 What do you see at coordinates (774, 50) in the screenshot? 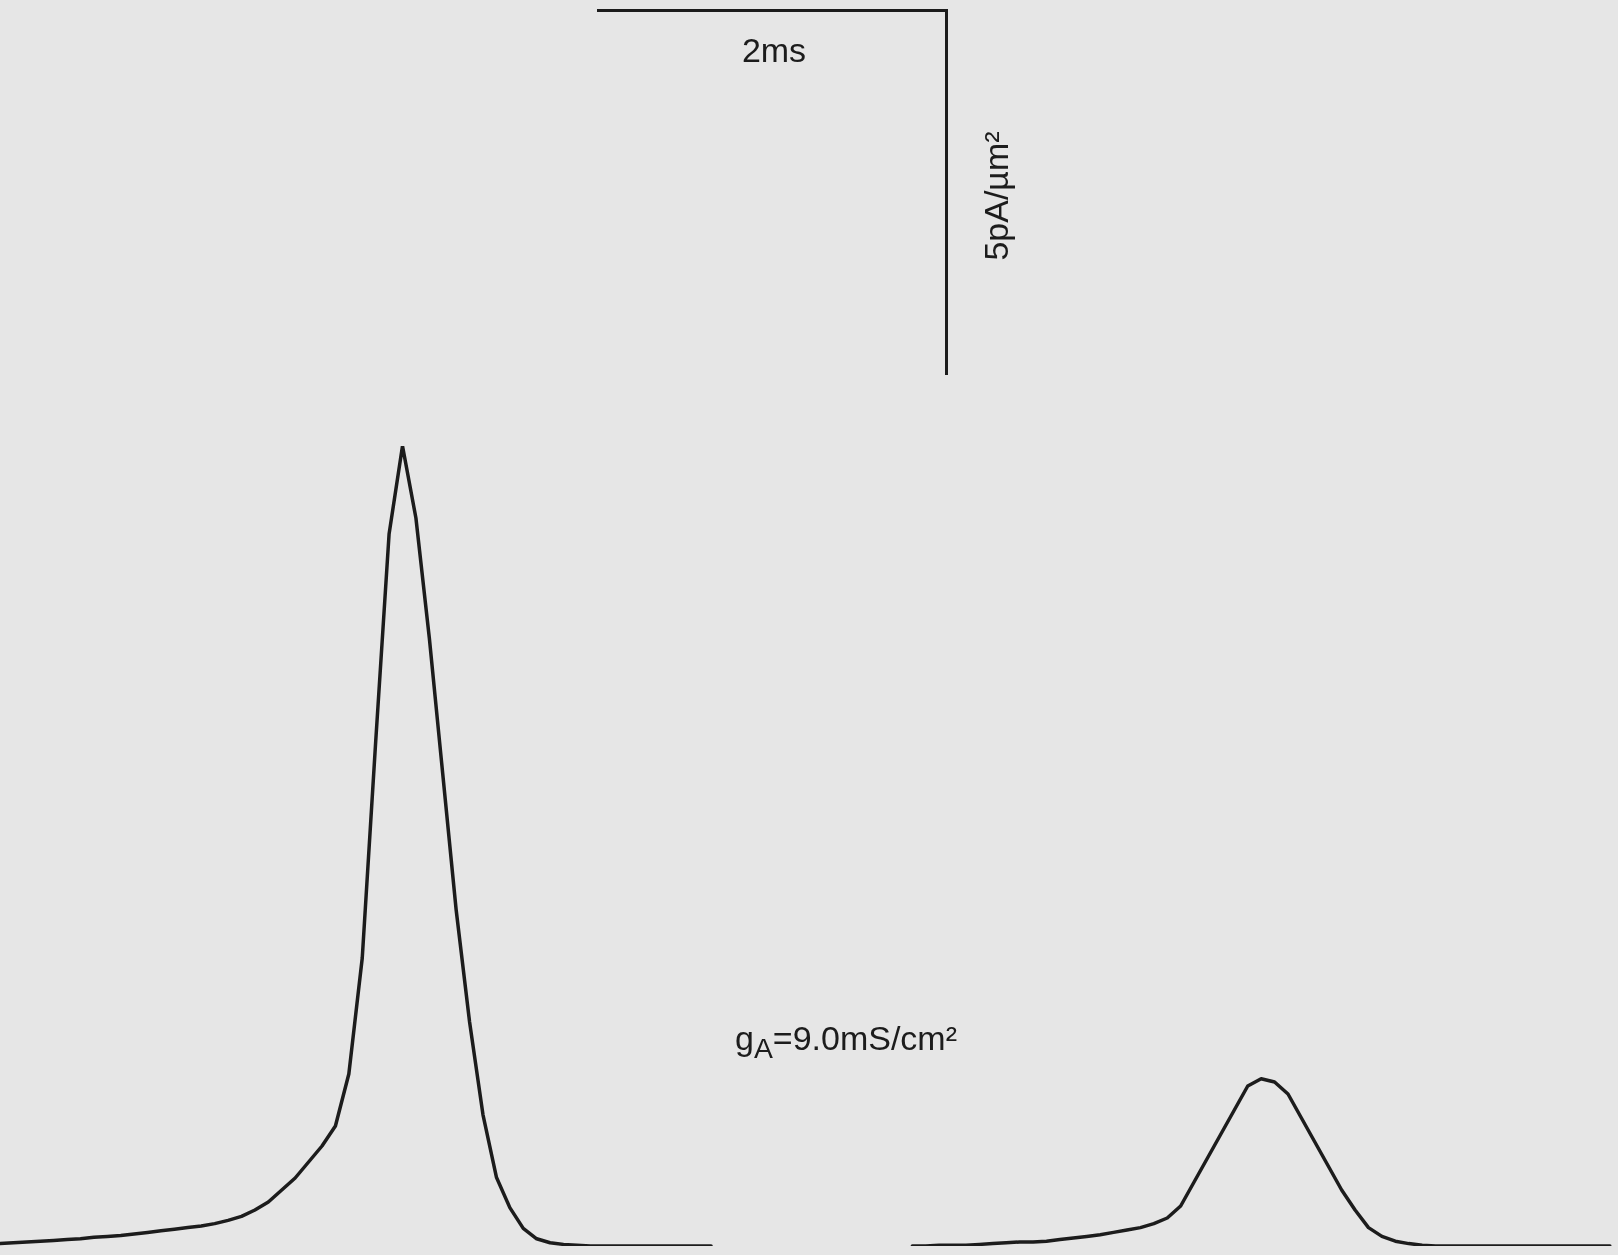
I see `text: 2ms` at bounding box center [774, 50].